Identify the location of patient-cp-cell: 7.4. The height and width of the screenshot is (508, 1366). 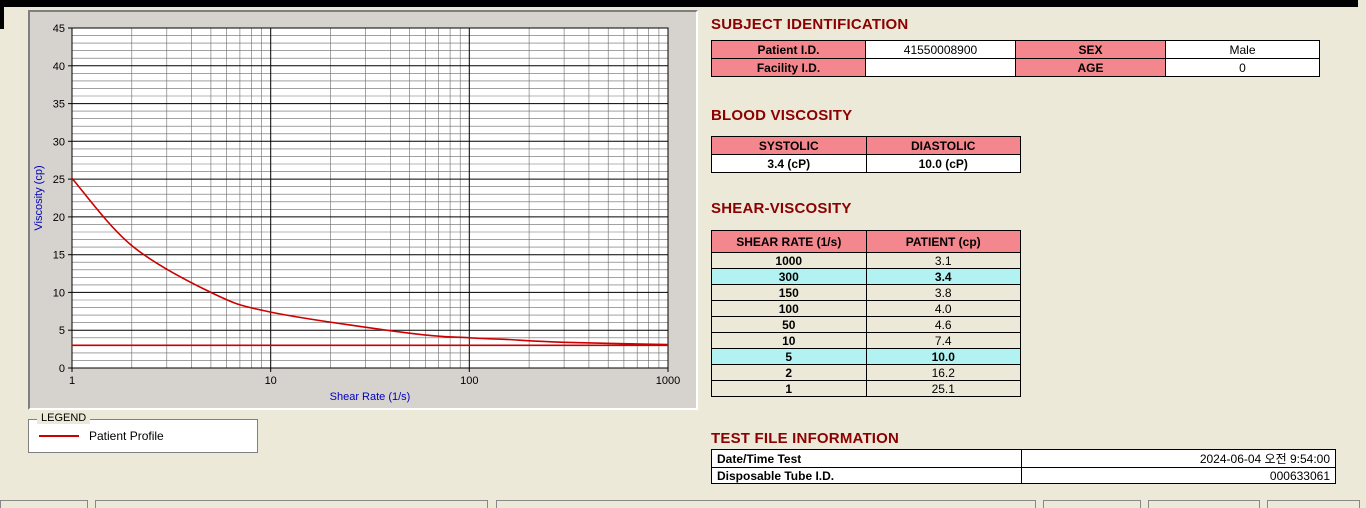
(943, 340).